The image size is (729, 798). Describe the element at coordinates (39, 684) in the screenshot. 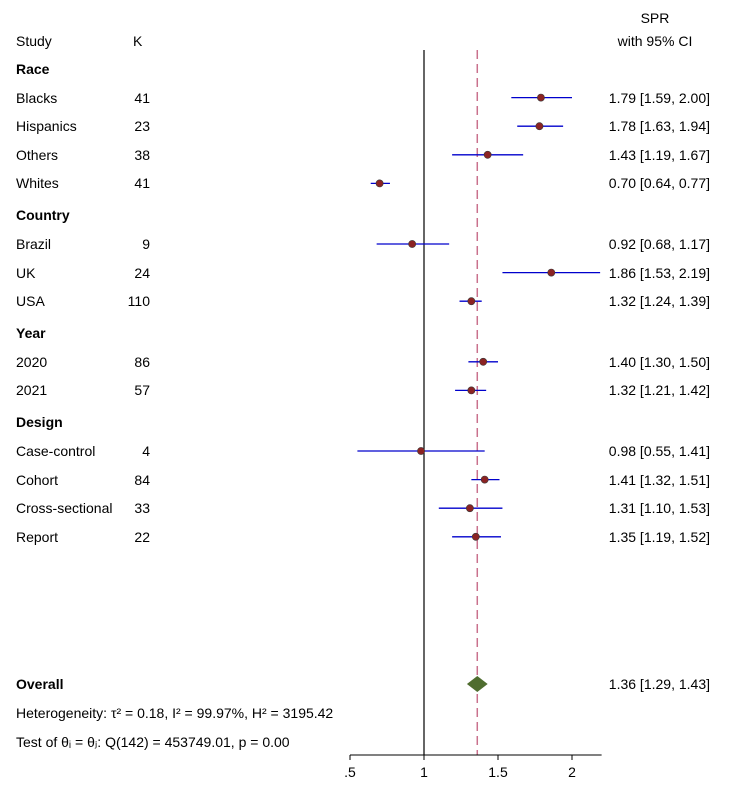

I see `overall-label: Overall` at that location.